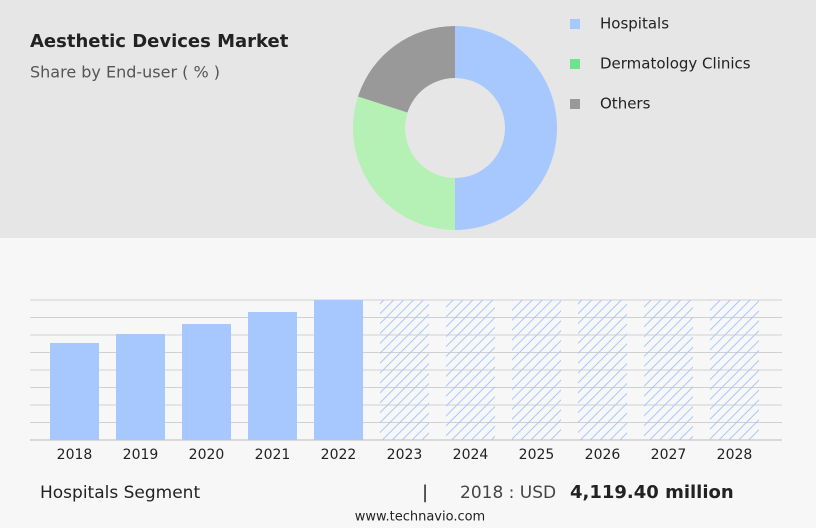  Describe the element at coordinates (339, 455) in the screenshot. I see `x-tick-label: 2022` at that location.